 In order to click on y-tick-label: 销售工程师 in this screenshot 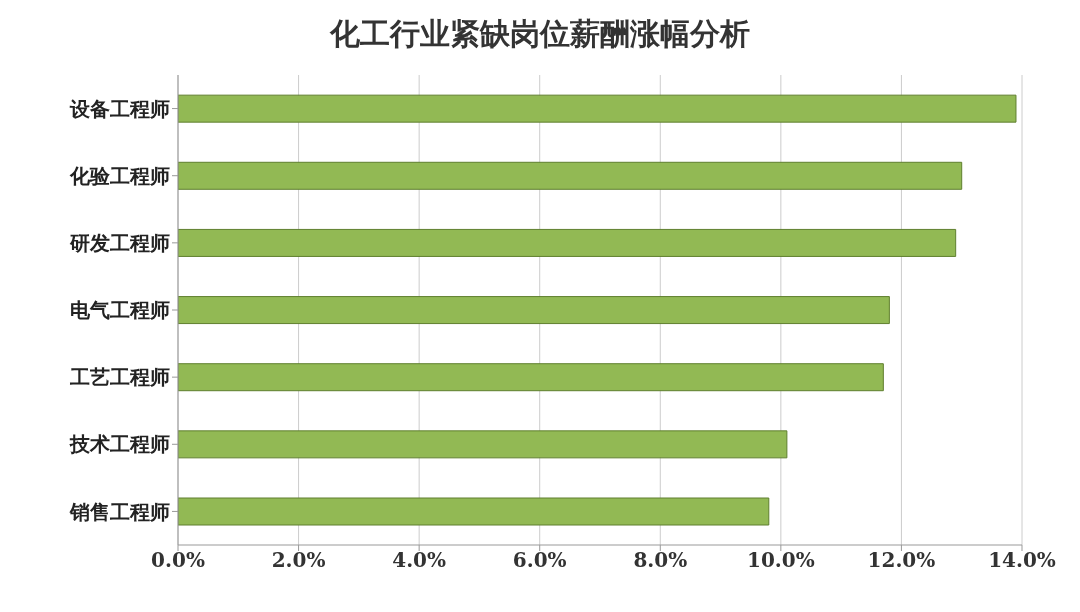, I will do `click(119, 511)`.